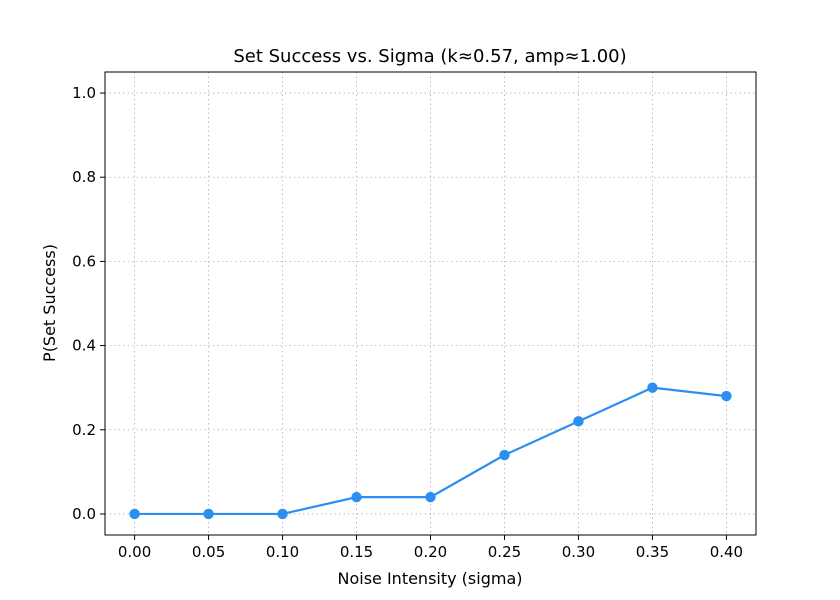 Image resolution: width=840 pixels, height=600 pixels. Describe the element at coordinates (84, 177) in the screenshot. I see `y-tick-label: 0.8` at that location.